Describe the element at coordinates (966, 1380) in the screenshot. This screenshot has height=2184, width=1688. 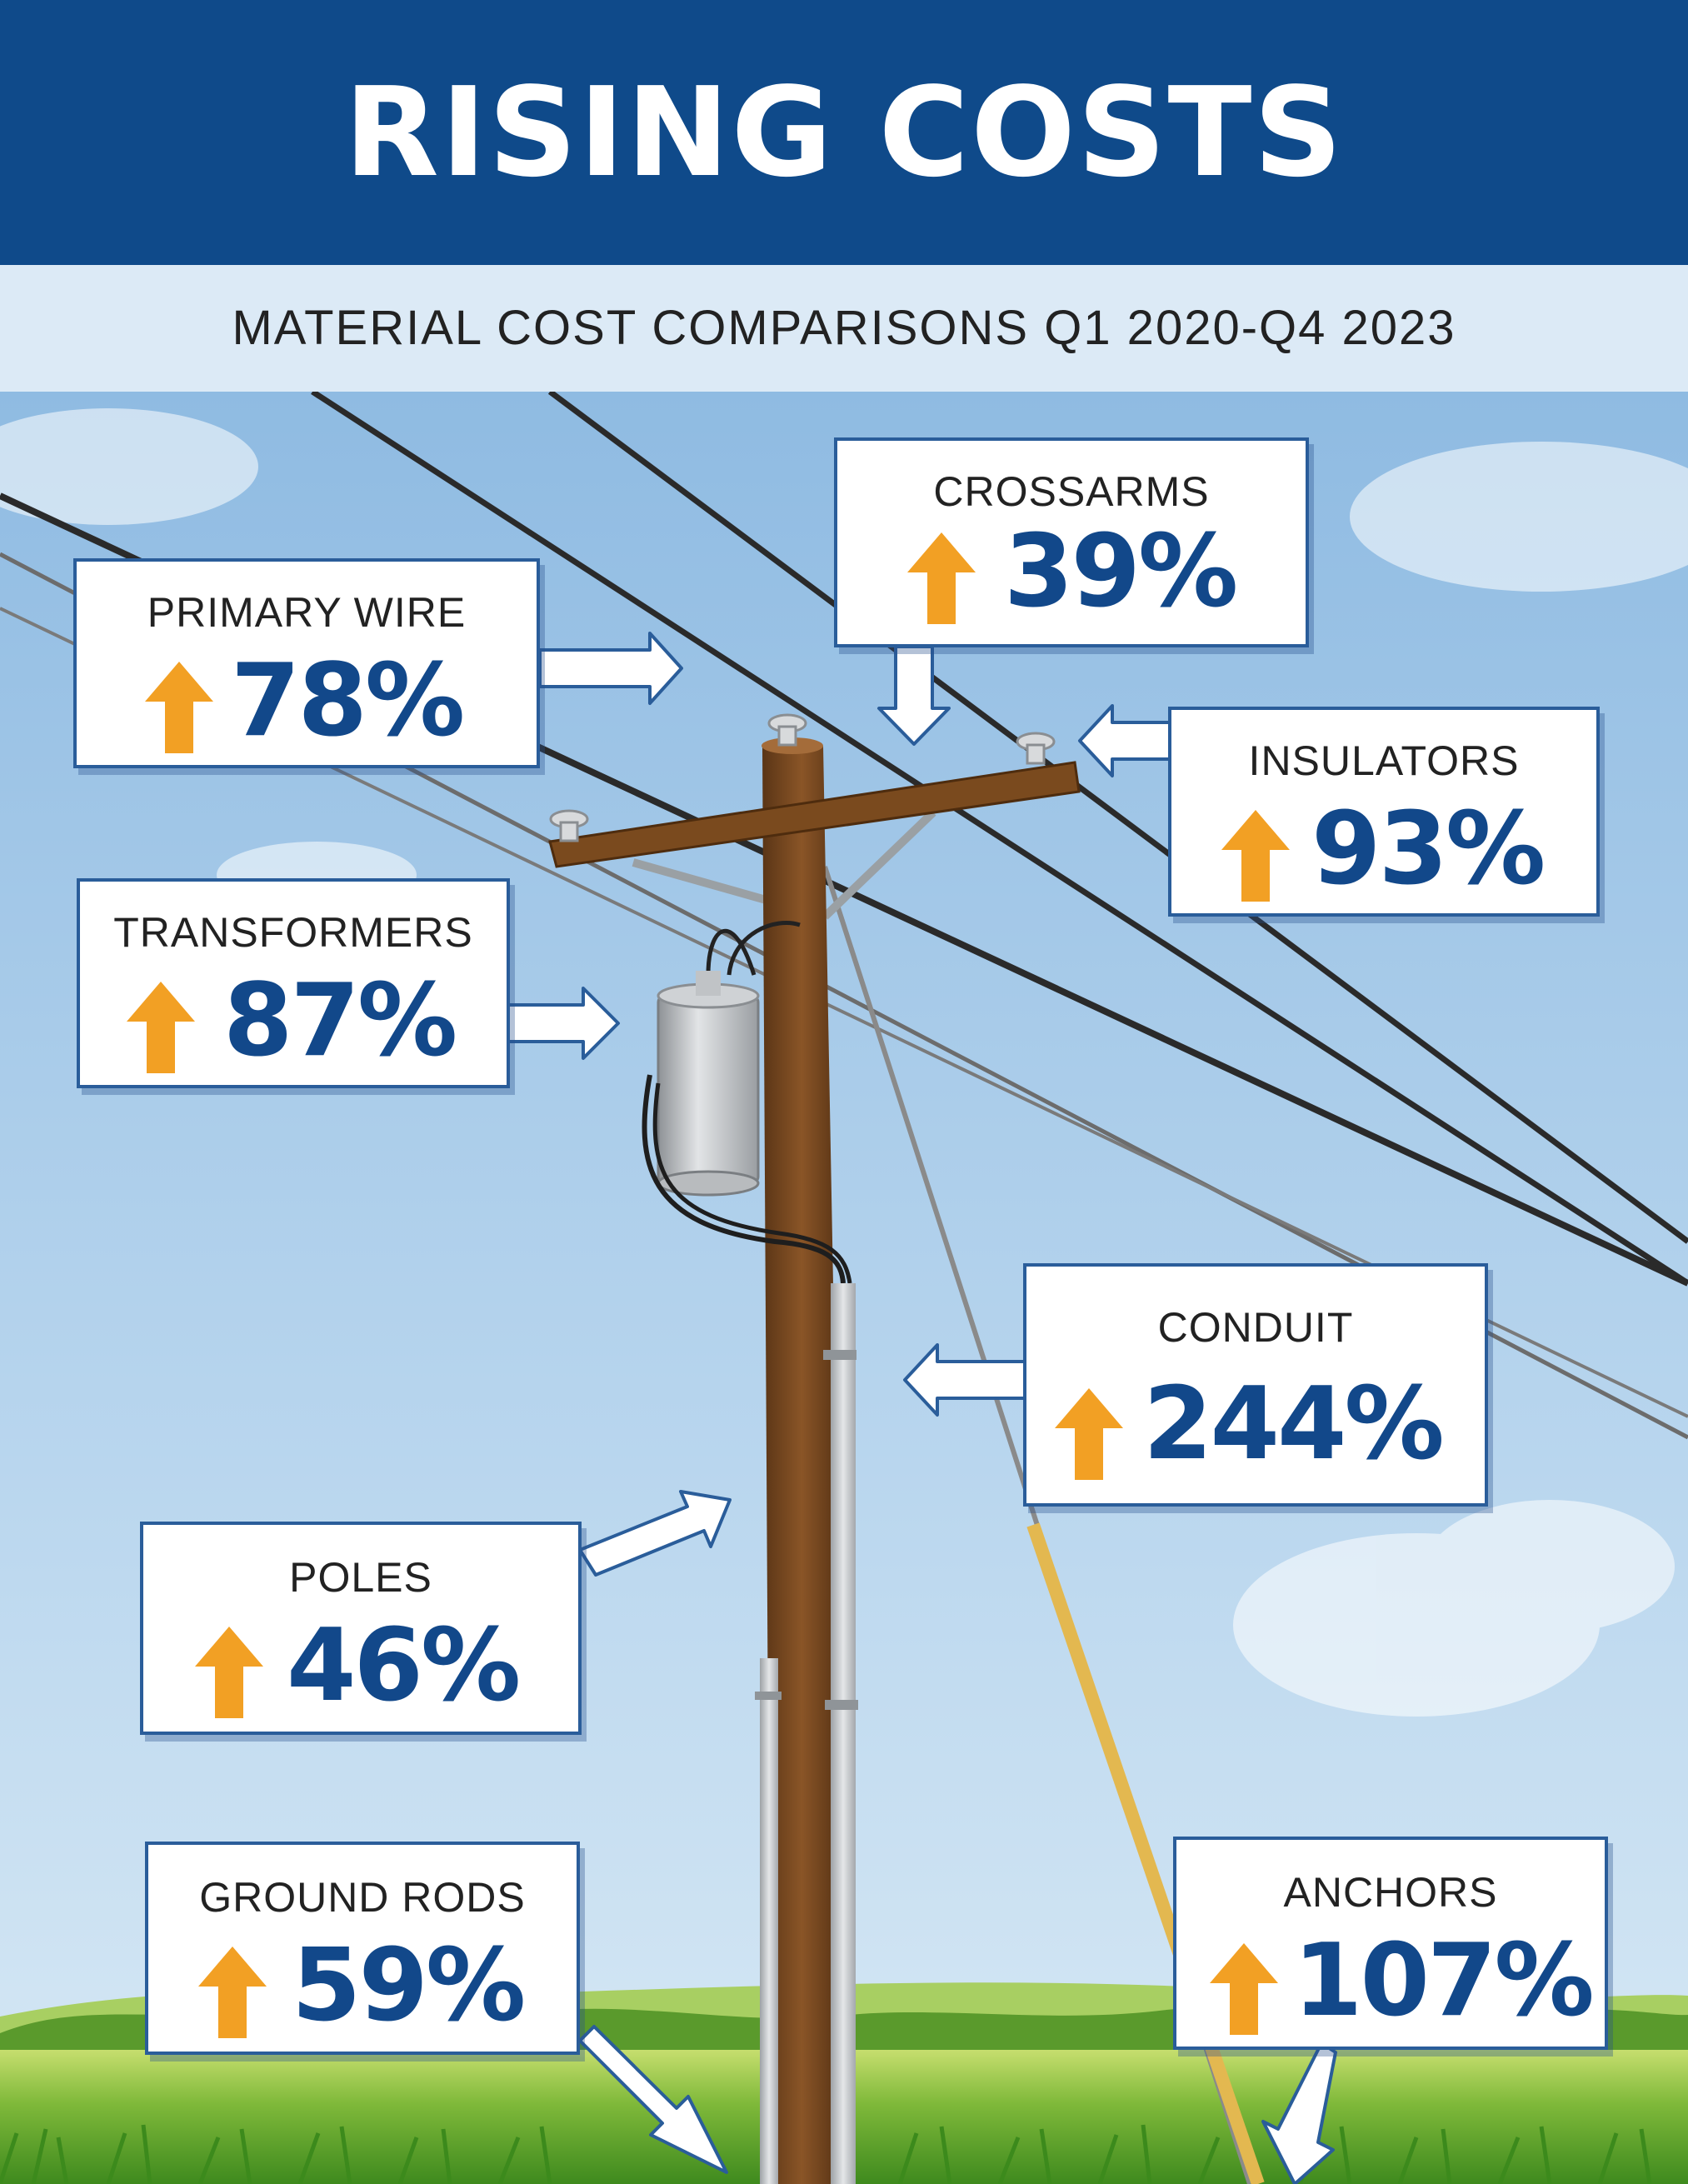
I see `conduit-arrow-icon` at that location.